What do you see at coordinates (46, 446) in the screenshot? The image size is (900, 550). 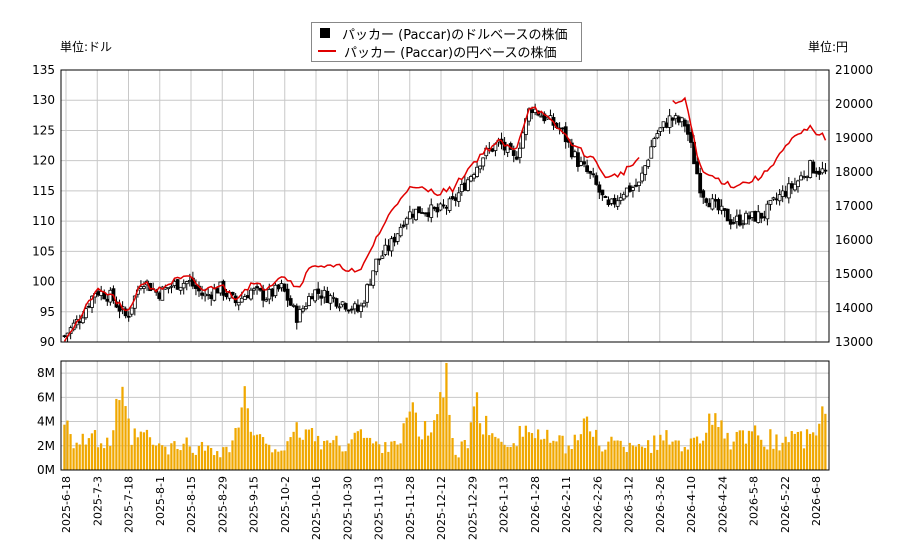 I see `volume-tick-label: 2M` at bounding box center [46, 446].